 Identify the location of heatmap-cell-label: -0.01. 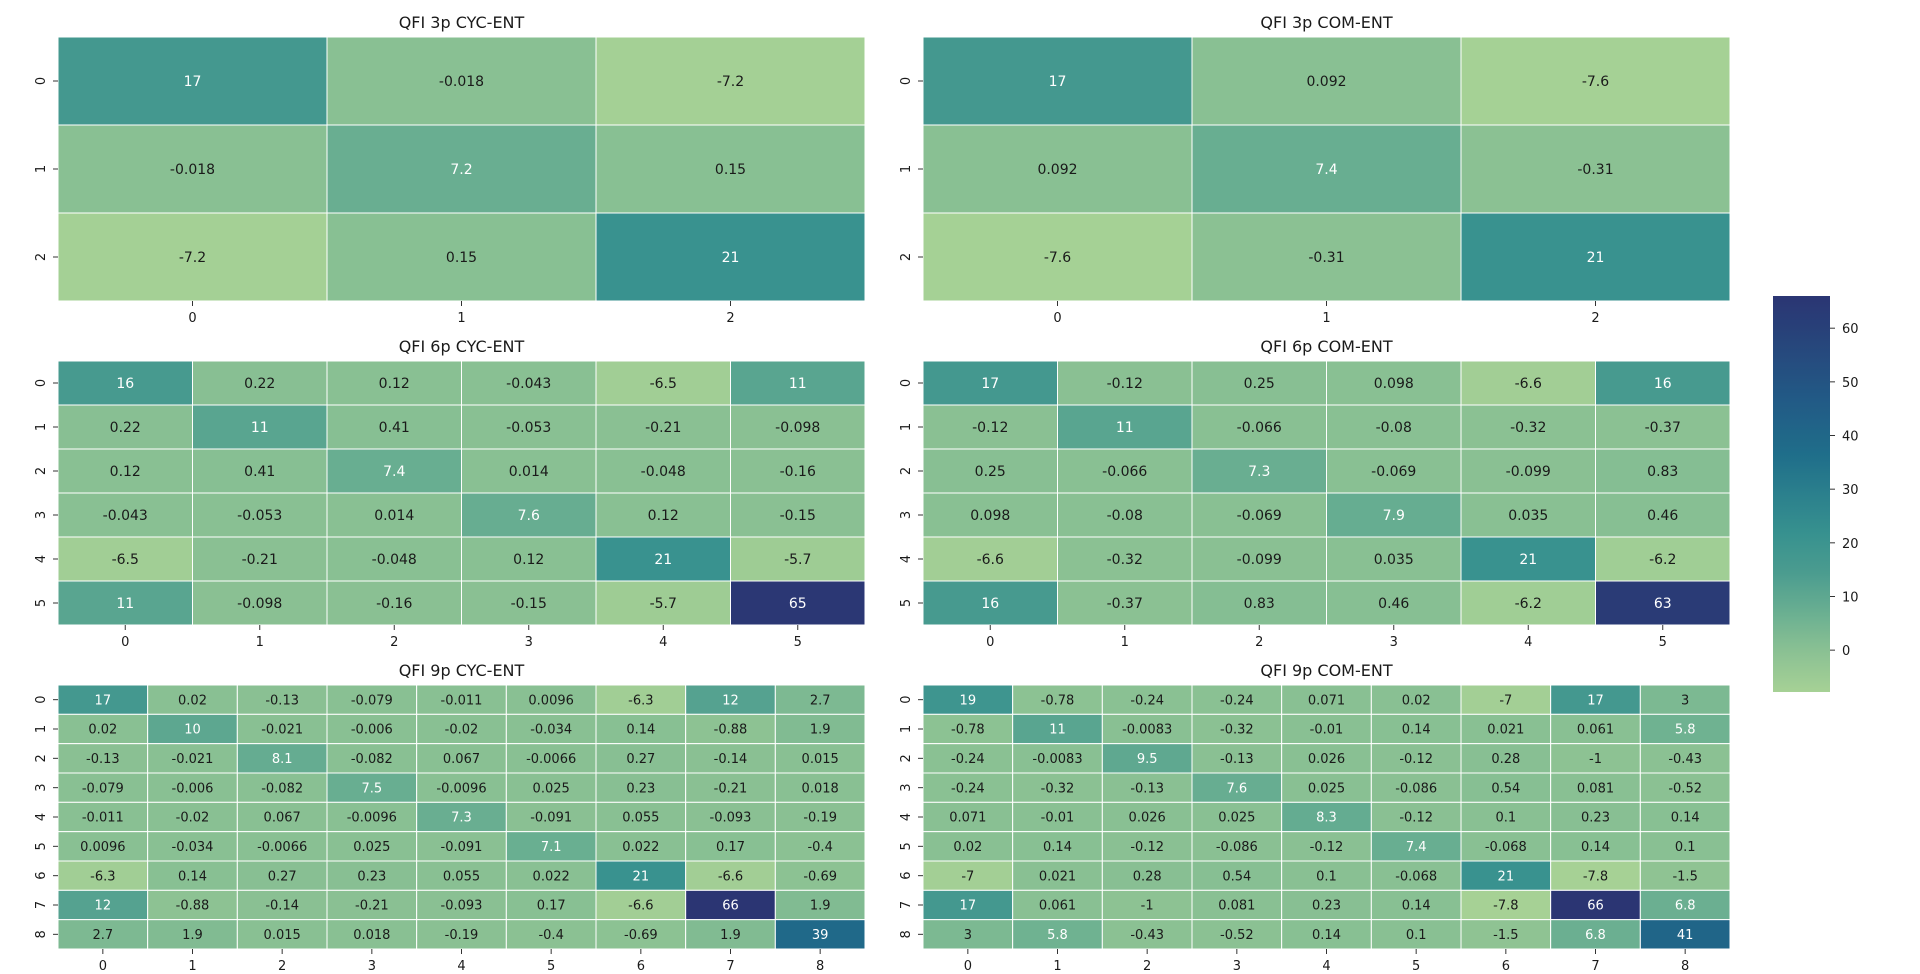
(1058, 818).